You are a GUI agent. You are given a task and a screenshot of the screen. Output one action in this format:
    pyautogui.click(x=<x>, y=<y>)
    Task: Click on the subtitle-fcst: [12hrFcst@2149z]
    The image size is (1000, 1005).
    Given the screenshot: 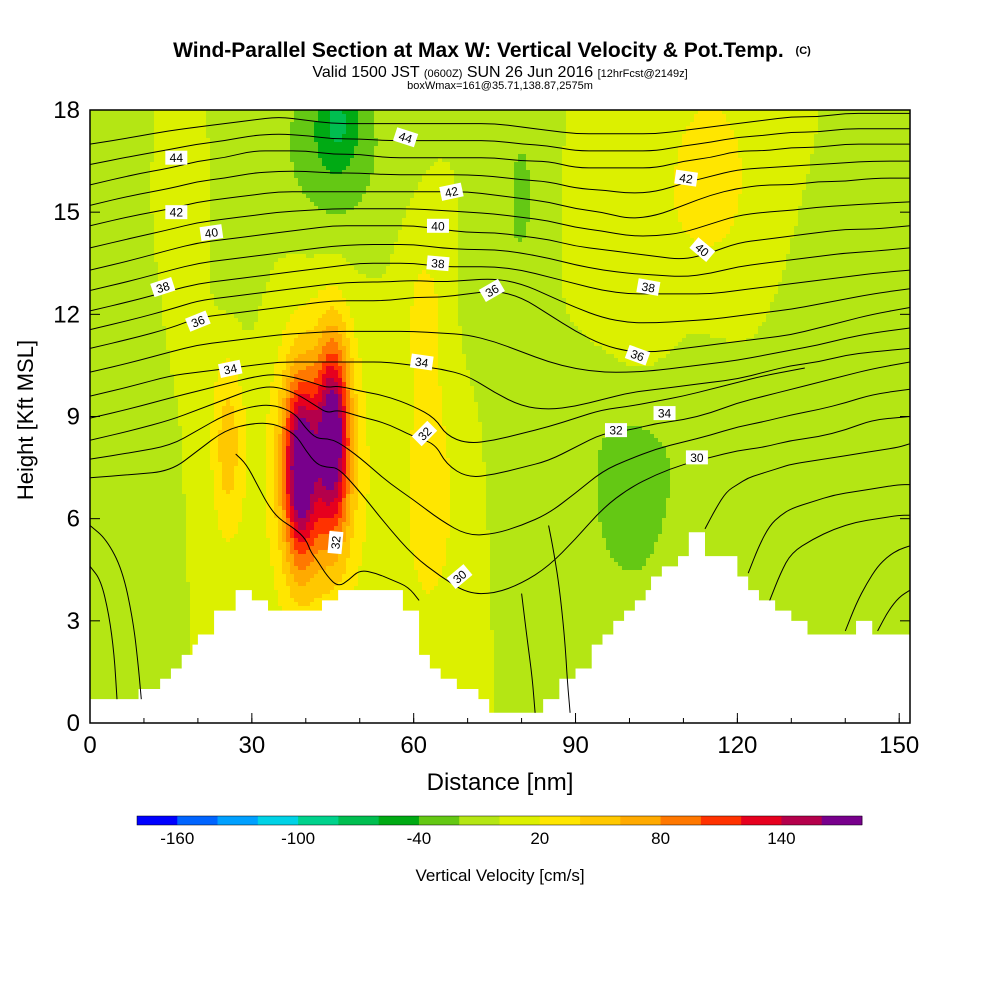 What is the action you would take?
    pyautogui.click(x=643, y=74)
    